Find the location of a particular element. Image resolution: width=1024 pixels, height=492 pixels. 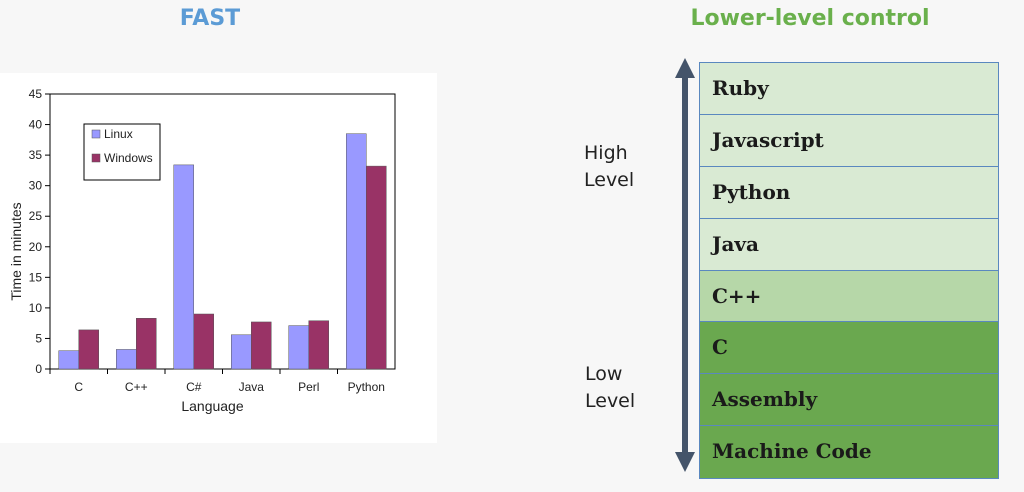

y-tick-label: 35 is located at coordinates (36, 155).